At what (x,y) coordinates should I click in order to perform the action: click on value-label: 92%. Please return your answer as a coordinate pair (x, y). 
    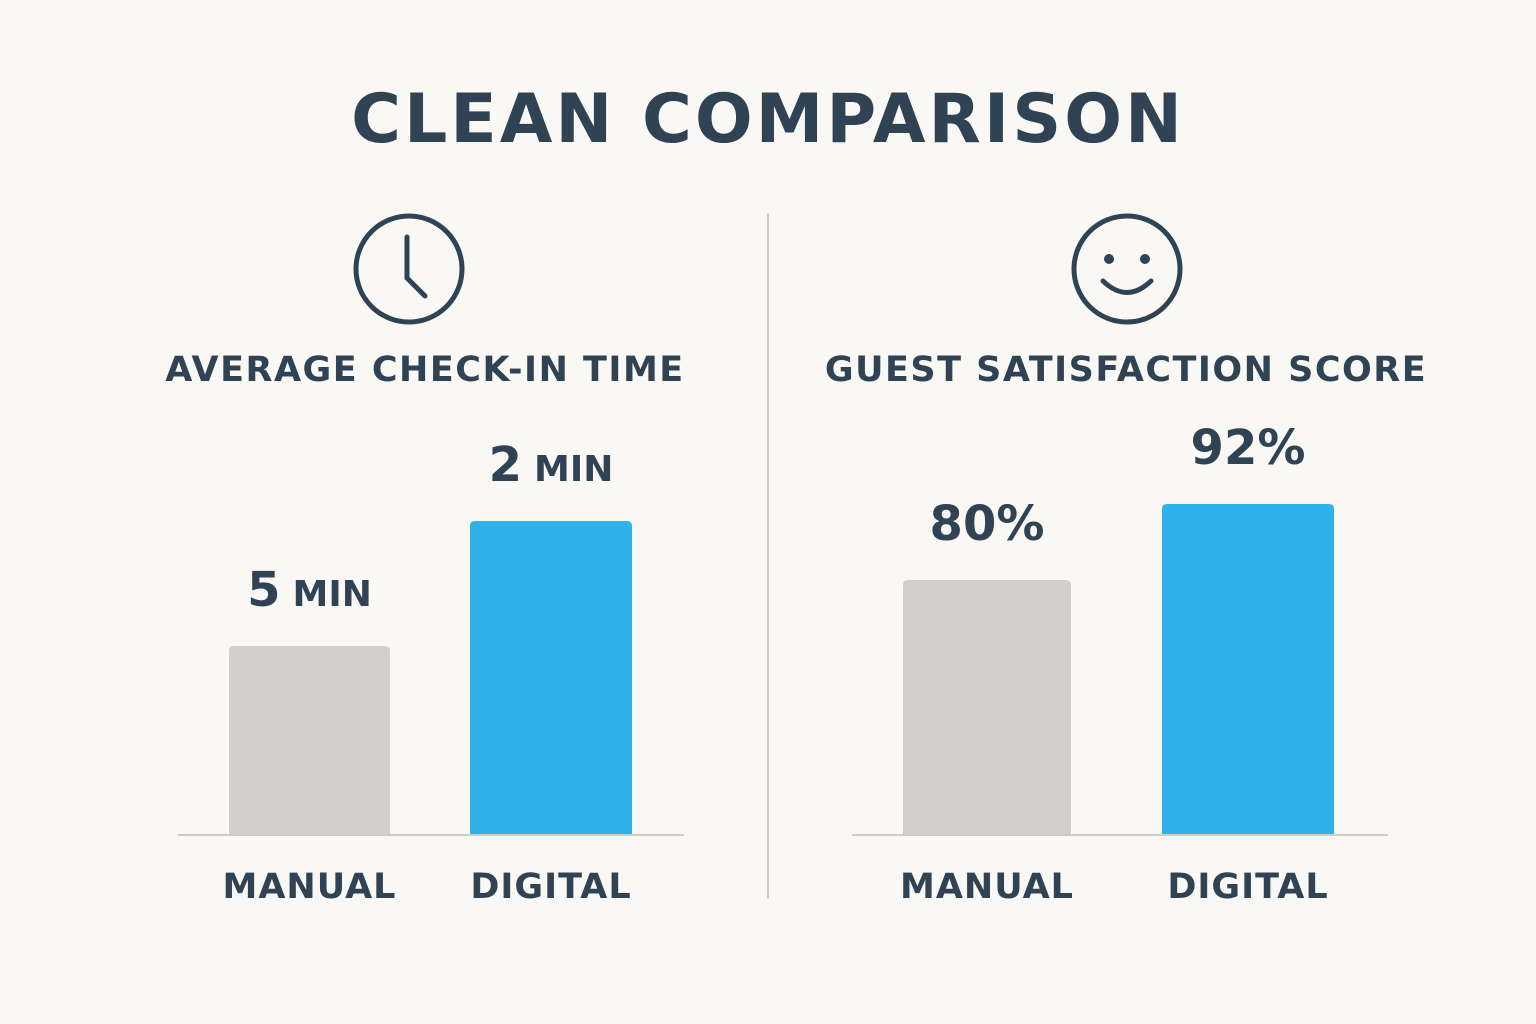
    Looking at the image, I should click on (1248, 448).